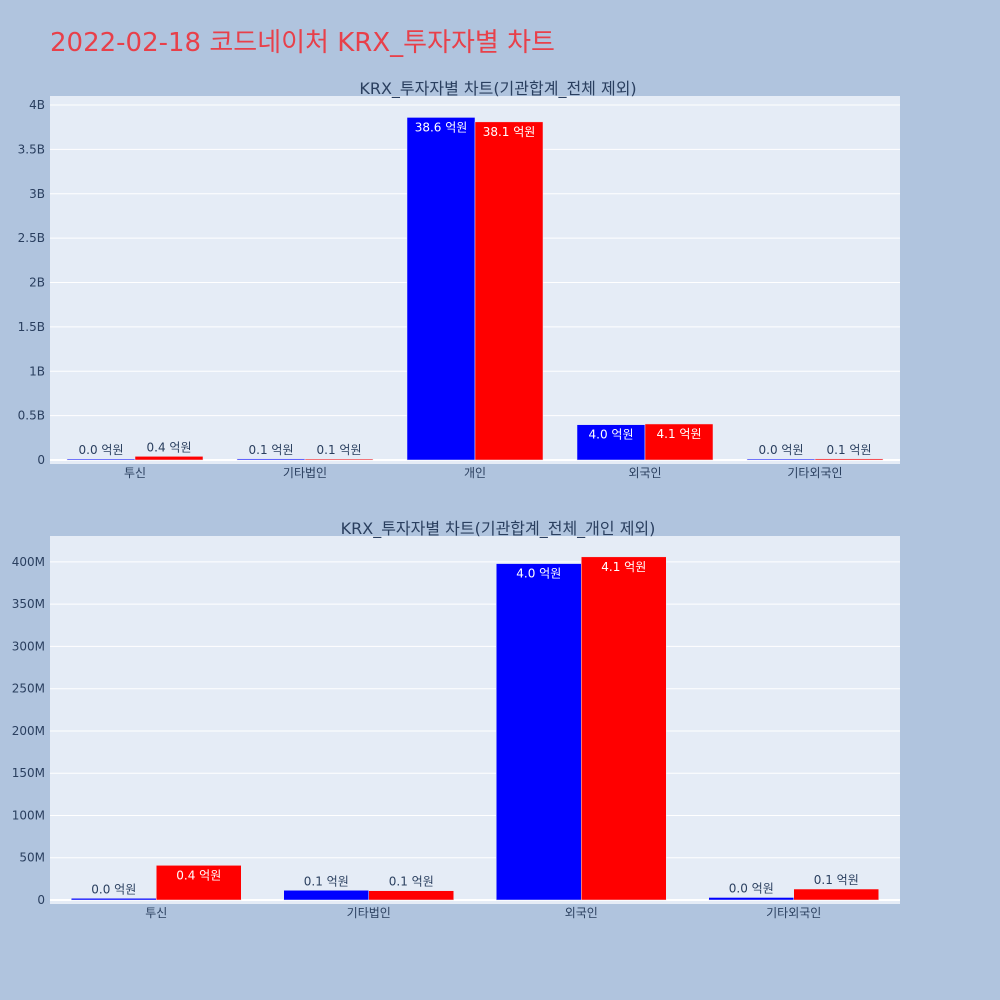 The image size is (1000, 1000). I want to click on y-tick-label: 150M, so click(28, 773).